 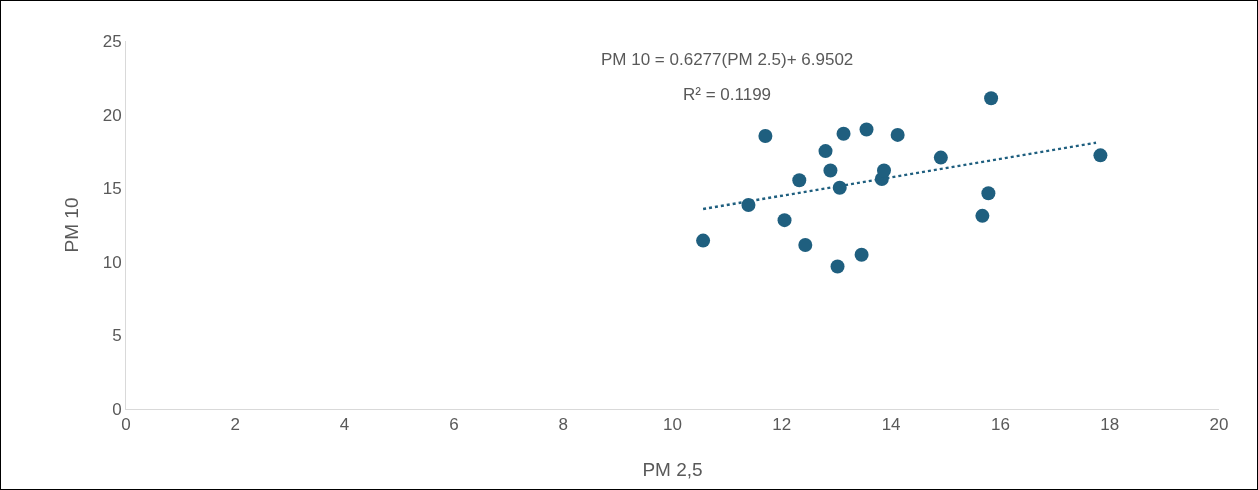 What do you see at coordinates (71, 225) in the screenshot?
I see `y-axis-title: PM 10` at bounding box center [71, 225].